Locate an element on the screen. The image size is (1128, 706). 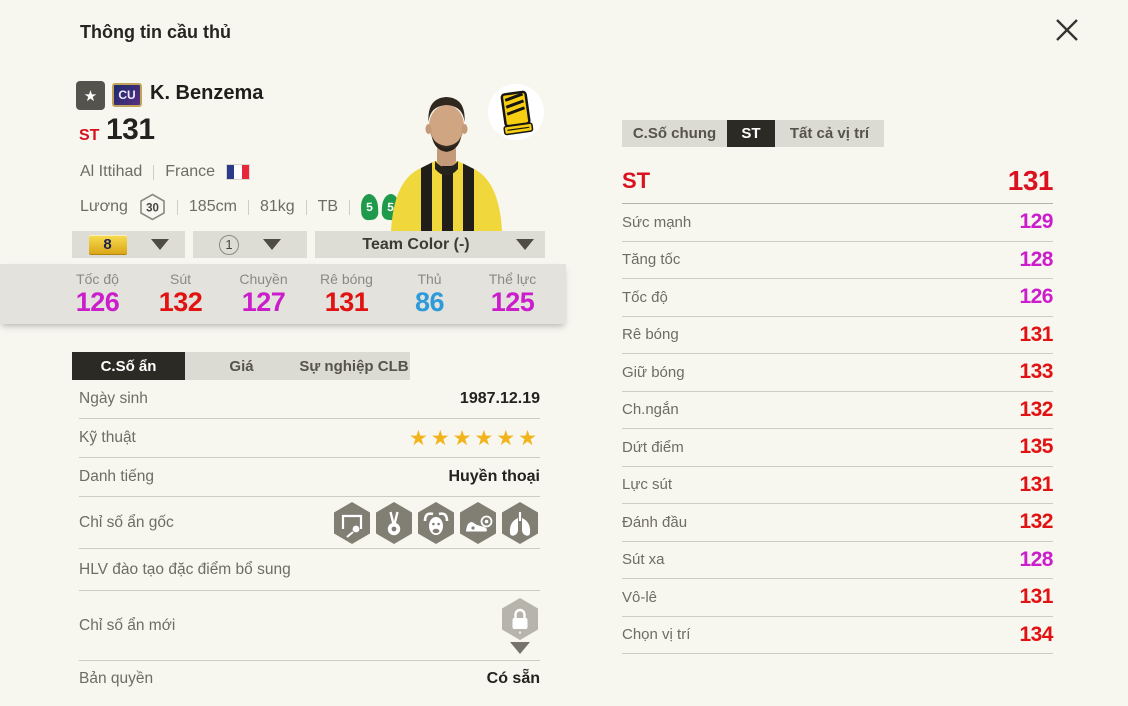
attribute-label: Vô-lê is located at coordinates (640, 597).